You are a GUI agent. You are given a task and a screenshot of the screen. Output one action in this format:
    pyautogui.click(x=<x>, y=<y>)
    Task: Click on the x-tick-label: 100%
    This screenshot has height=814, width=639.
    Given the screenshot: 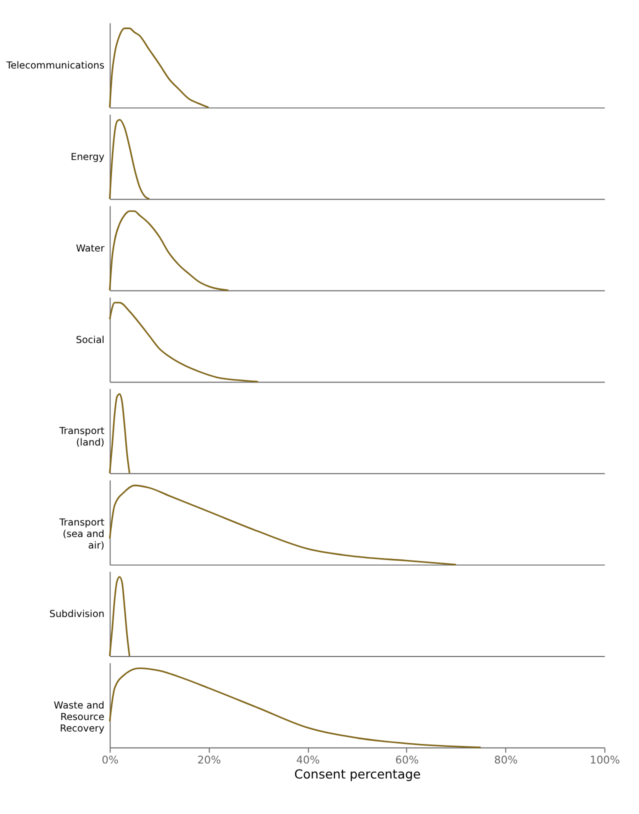 What is the action you would take?
    pyautogui.click(x=605, y=760)
    